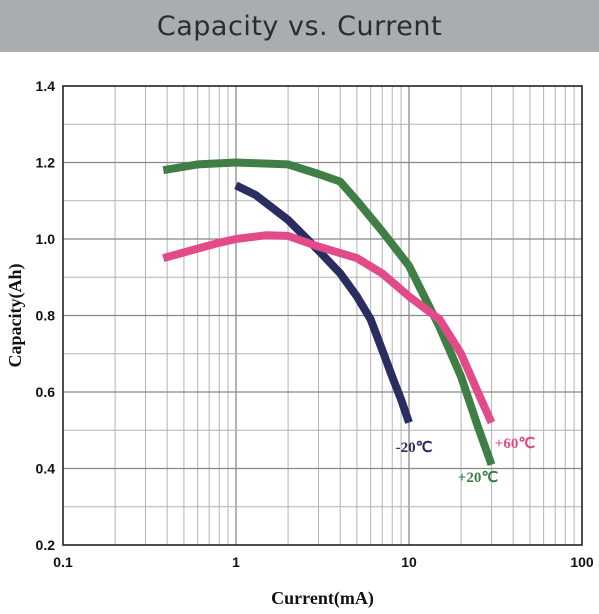 This screenshot has width=599, height=614. I want to click on chart-title: Capacity vs. Current, so click(299, 26).